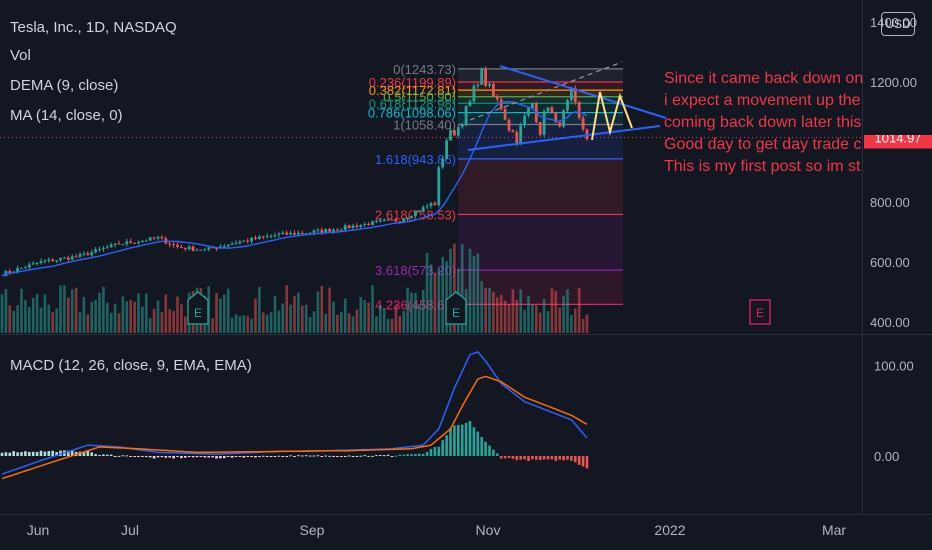  What do you see at coordinates (66, 115) in the screenshot?
I see `legend-ma: MA (14, close, 0)` at bounding box center [66, 115].